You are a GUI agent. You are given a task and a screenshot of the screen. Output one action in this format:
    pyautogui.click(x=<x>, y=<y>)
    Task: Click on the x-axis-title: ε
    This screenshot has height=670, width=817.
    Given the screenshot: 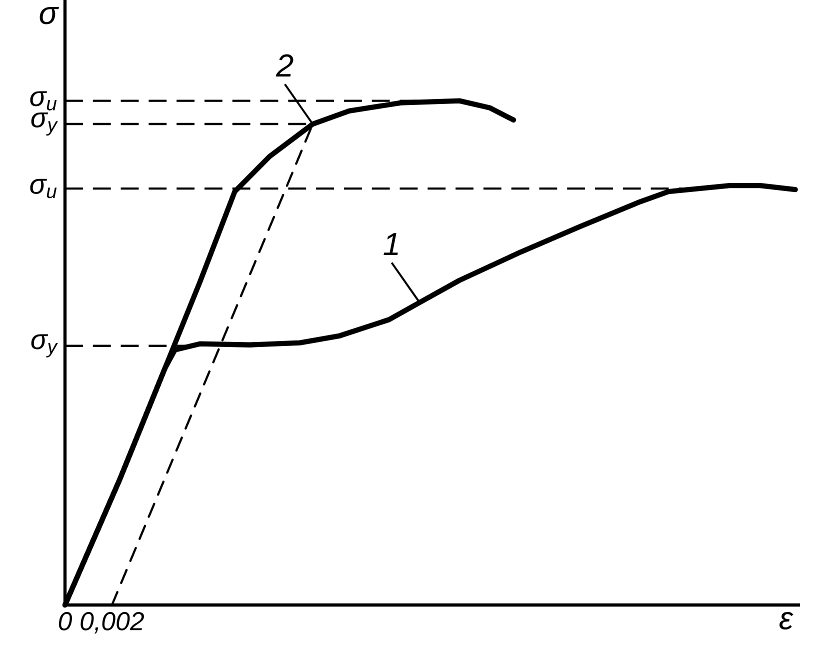 What is the action you would take?
    pyautogui.click(x=786, y=621)
    